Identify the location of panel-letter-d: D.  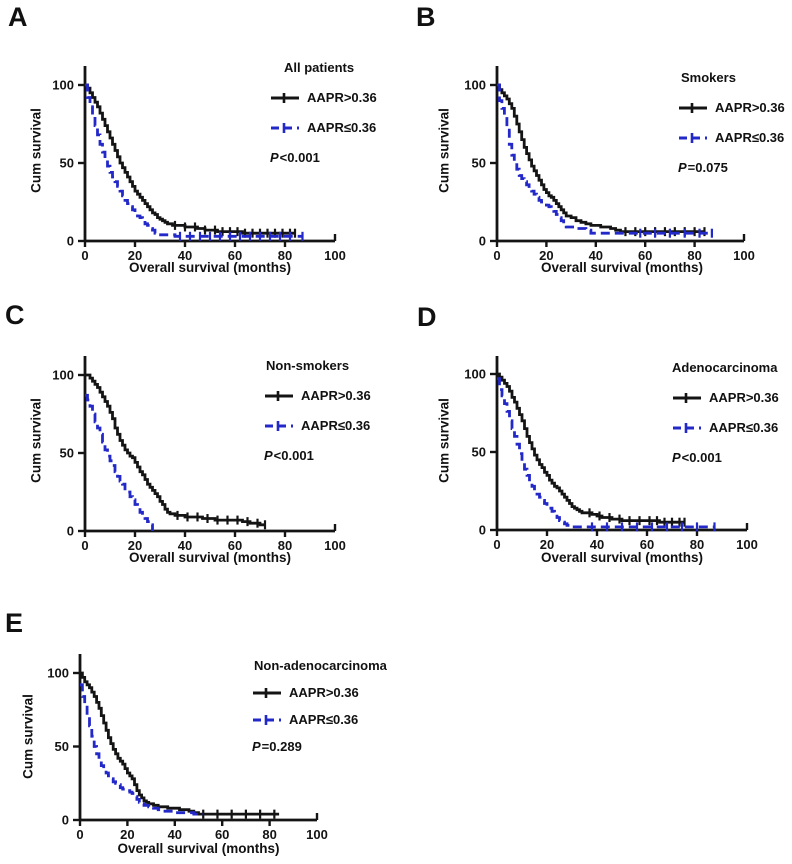
(427, 317).